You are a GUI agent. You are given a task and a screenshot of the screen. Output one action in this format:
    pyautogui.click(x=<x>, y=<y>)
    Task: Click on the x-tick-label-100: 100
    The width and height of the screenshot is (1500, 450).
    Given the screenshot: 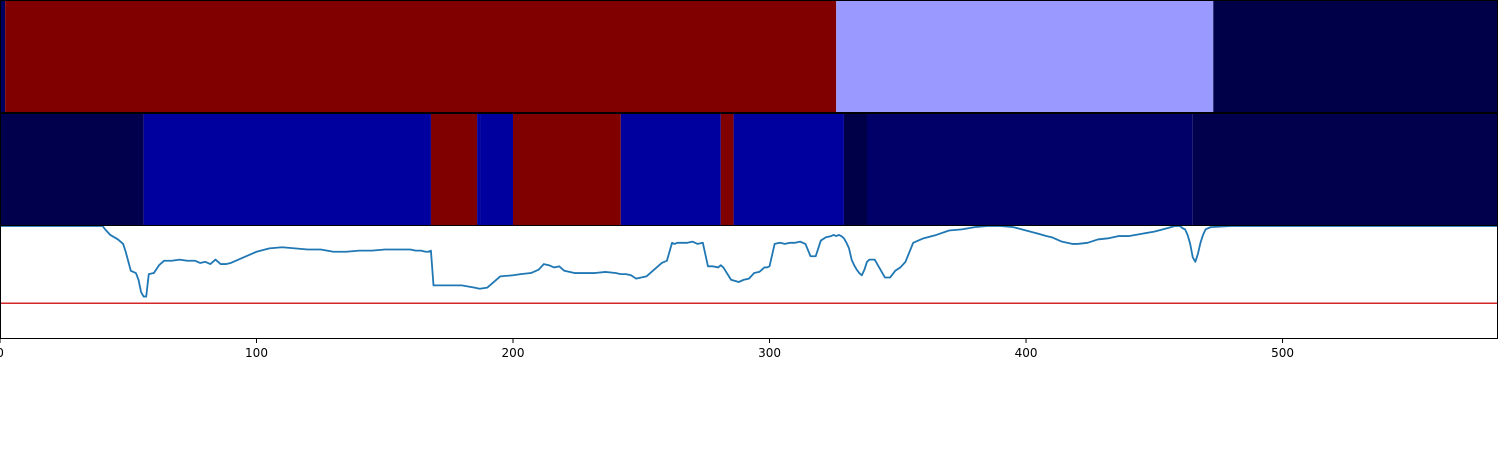 What is the action you would take?
    pyautogui.click(x=256, y=353)
    